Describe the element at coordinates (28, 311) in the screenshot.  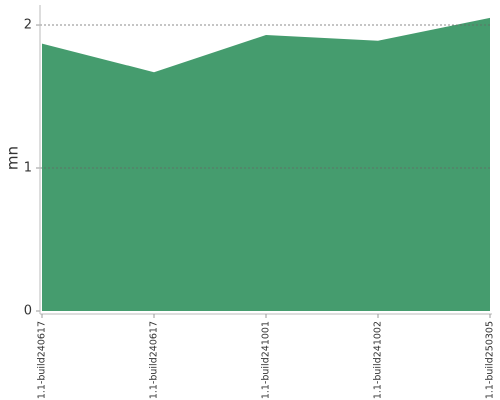
I see `y-tick-label: 0` at that location.